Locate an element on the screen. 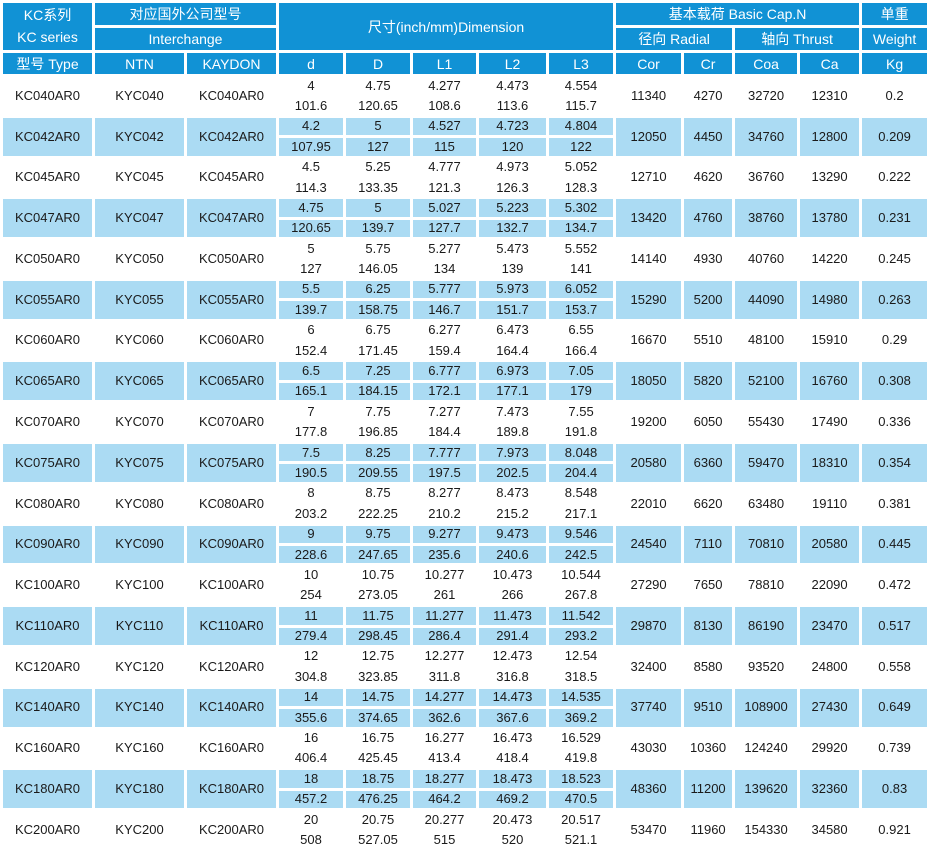 This screenshot has height=852, width=930. cell-ca: 32360 is located at coordinates (830, 789).